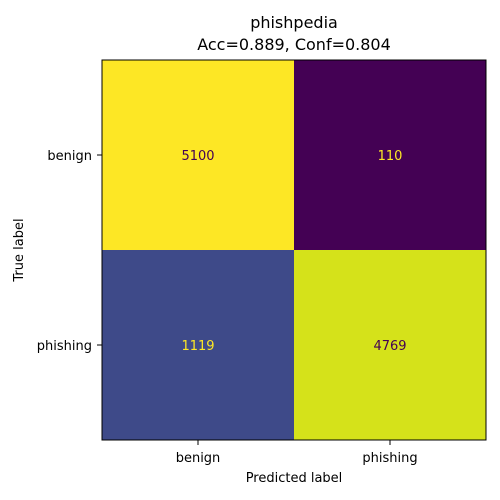 The height and width of the screenshot is (500, 500). I want to click on cell-value-label: 110, so click(390, 156).